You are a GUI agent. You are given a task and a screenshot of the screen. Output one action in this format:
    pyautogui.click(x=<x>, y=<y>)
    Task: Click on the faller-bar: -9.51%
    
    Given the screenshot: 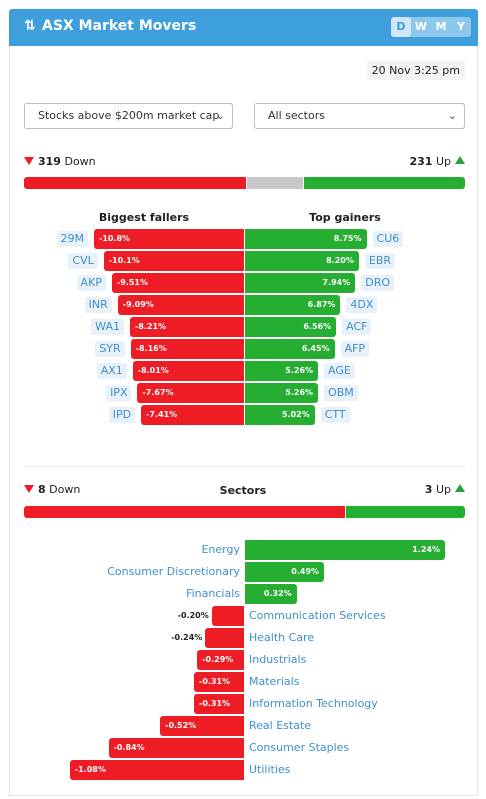 What is the action you would take?
    pyautogui.click(x=177, y=283)
    